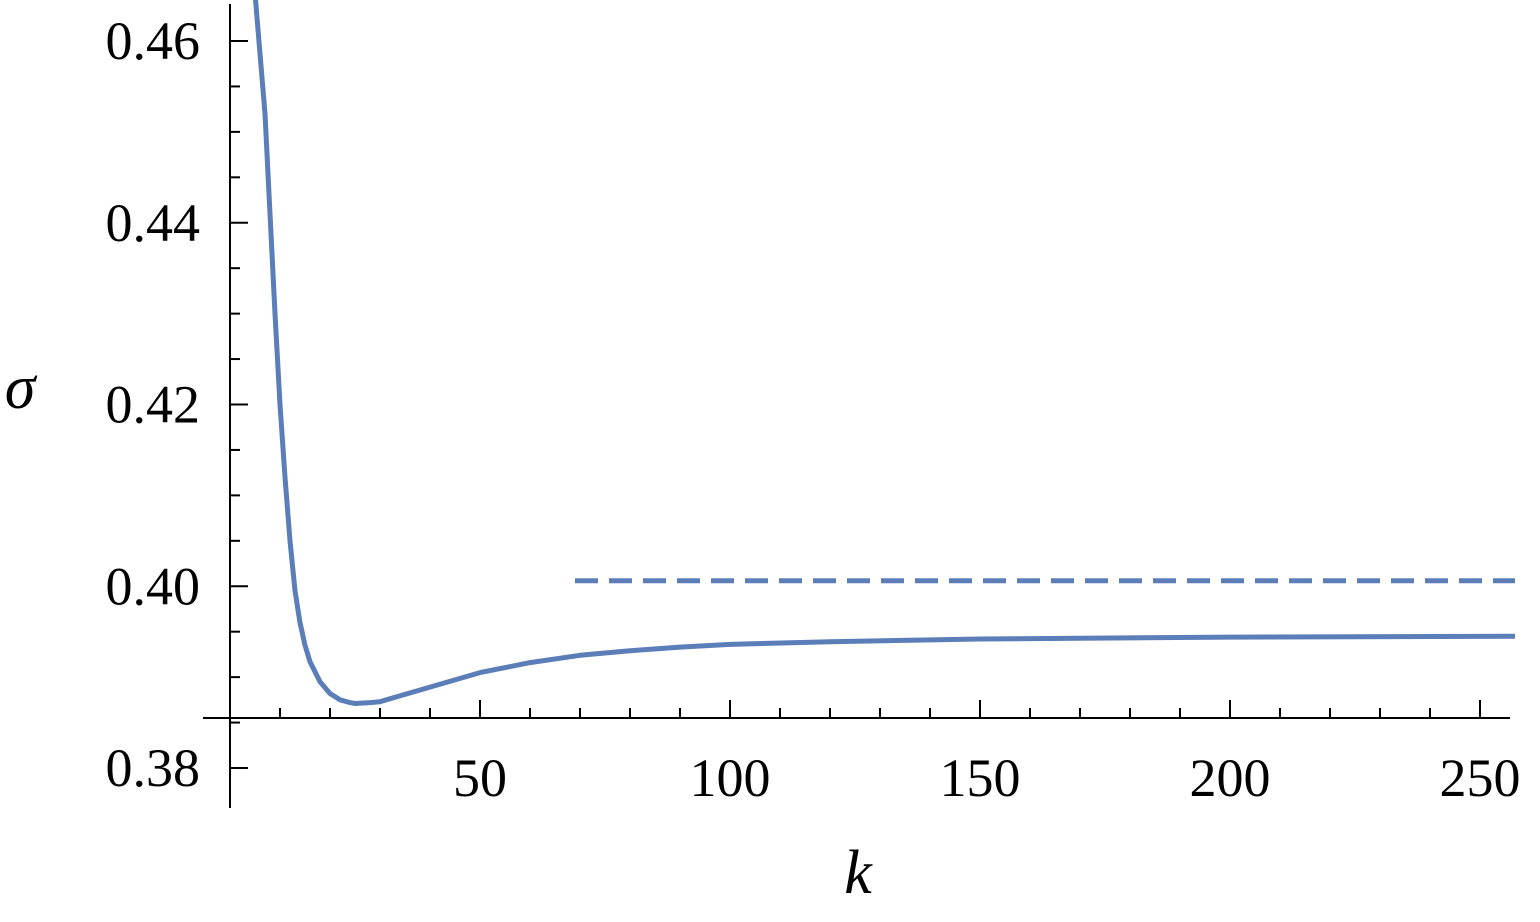 The height and width of the screenshot is (922, 1540). What do you see at coordinates (153, 405) in the screenshot?
I see `y-tick-label: 0.42` at bounding box center [153, 405].